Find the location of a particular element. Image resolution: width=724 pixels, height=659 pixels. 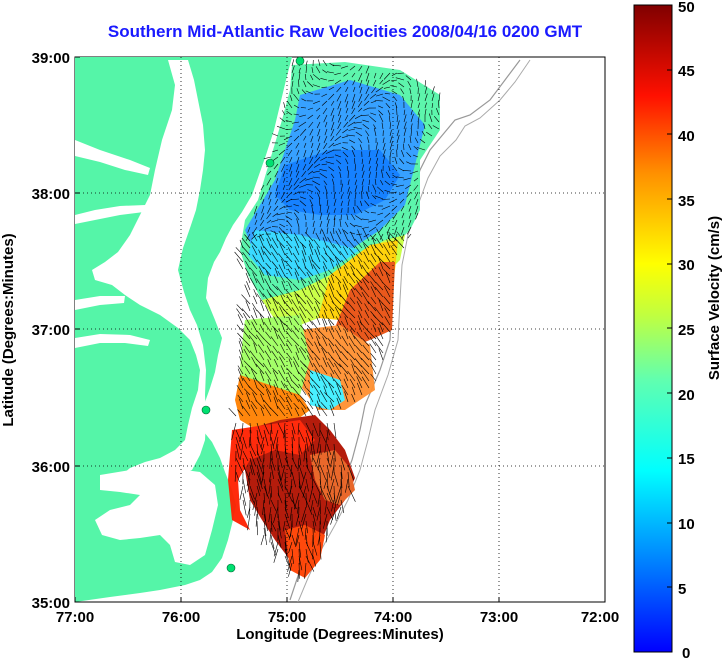

colorbar-tick-labels: 50 45 40 35 30 25 20 15 10 5 0 is located at coordinates (686, 329).